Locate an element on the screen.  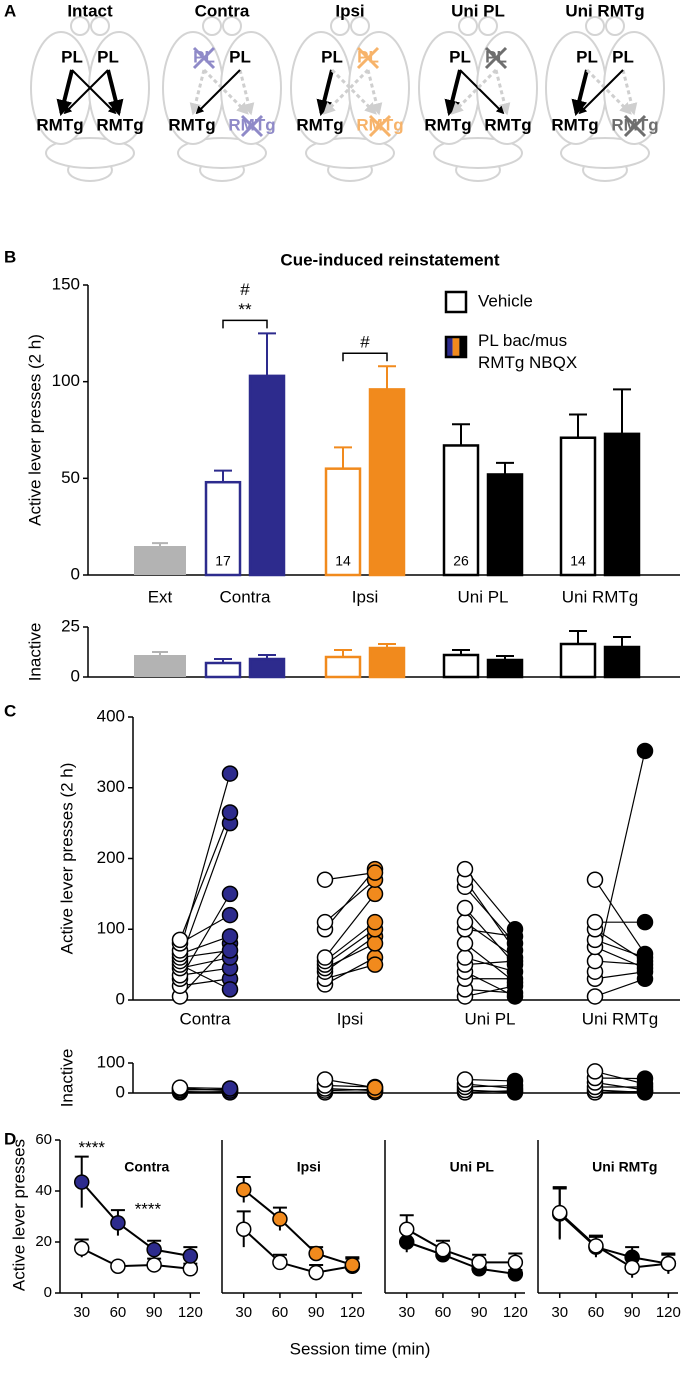
legend-label: Vehicle is located at coordinates (505, 300).